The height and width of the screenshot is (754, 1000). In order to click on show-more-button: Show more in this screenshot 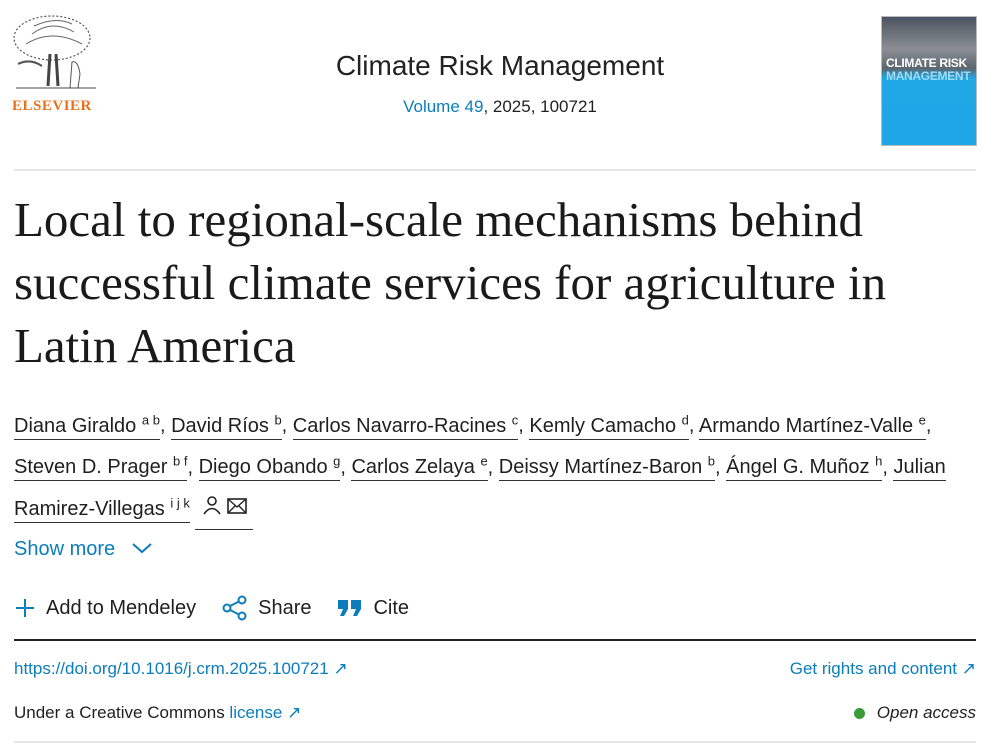, I will do `click(83, 549)`.